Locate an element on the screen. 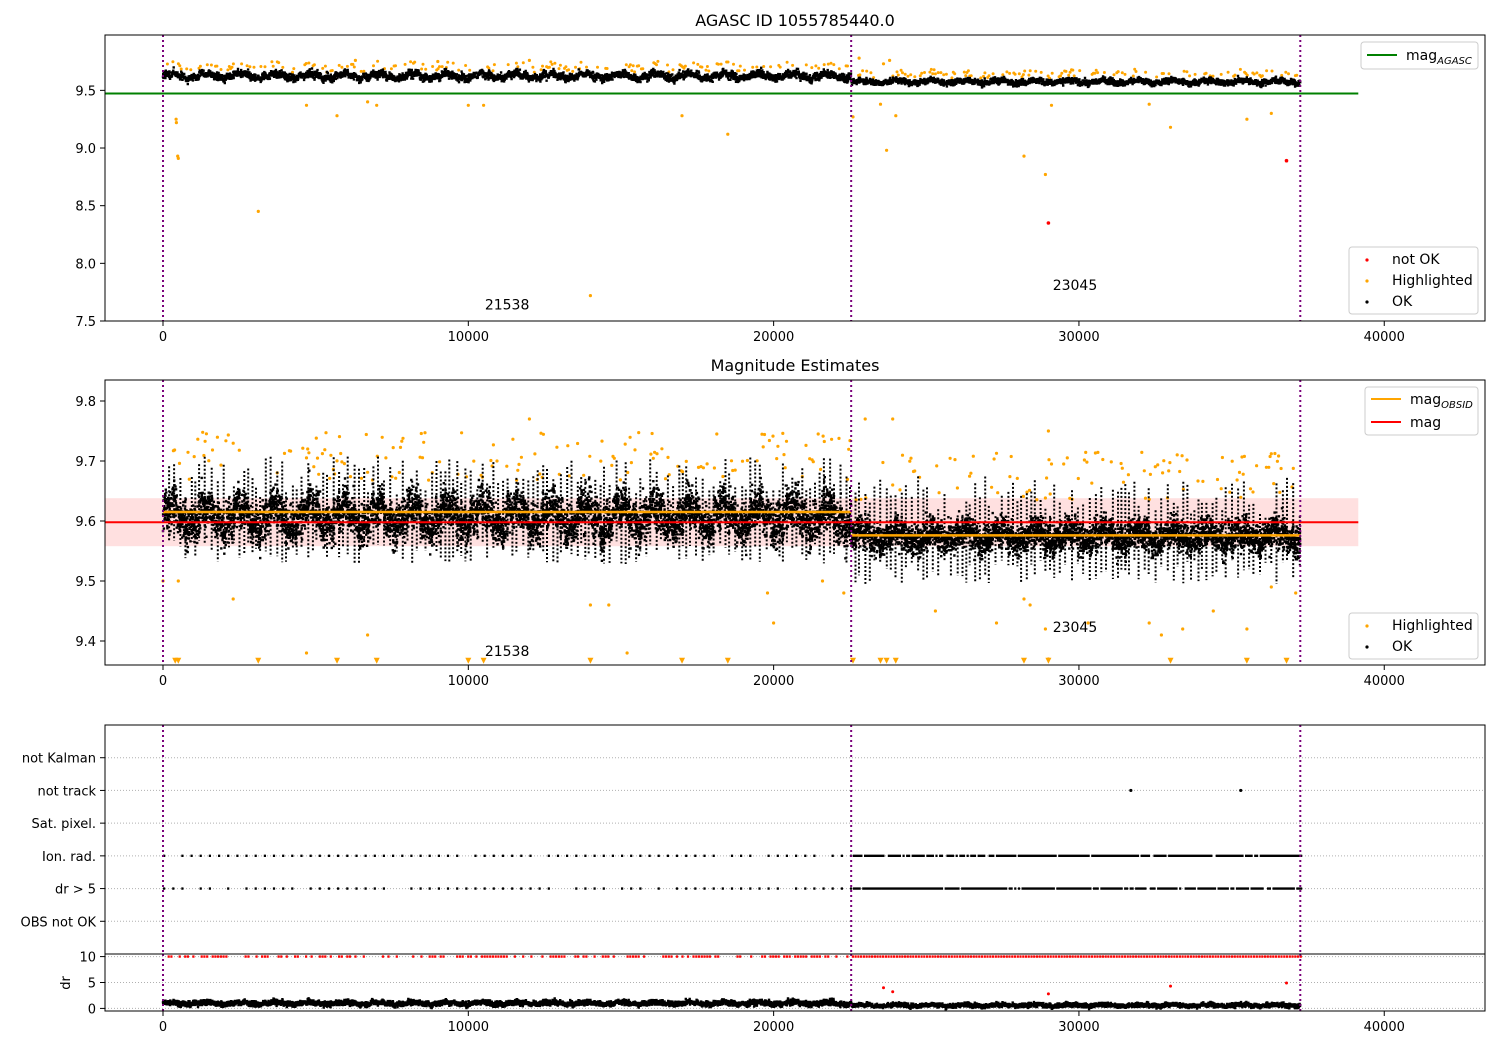  flag-category-label: dr > 5 is located at coordinates (75, 890).